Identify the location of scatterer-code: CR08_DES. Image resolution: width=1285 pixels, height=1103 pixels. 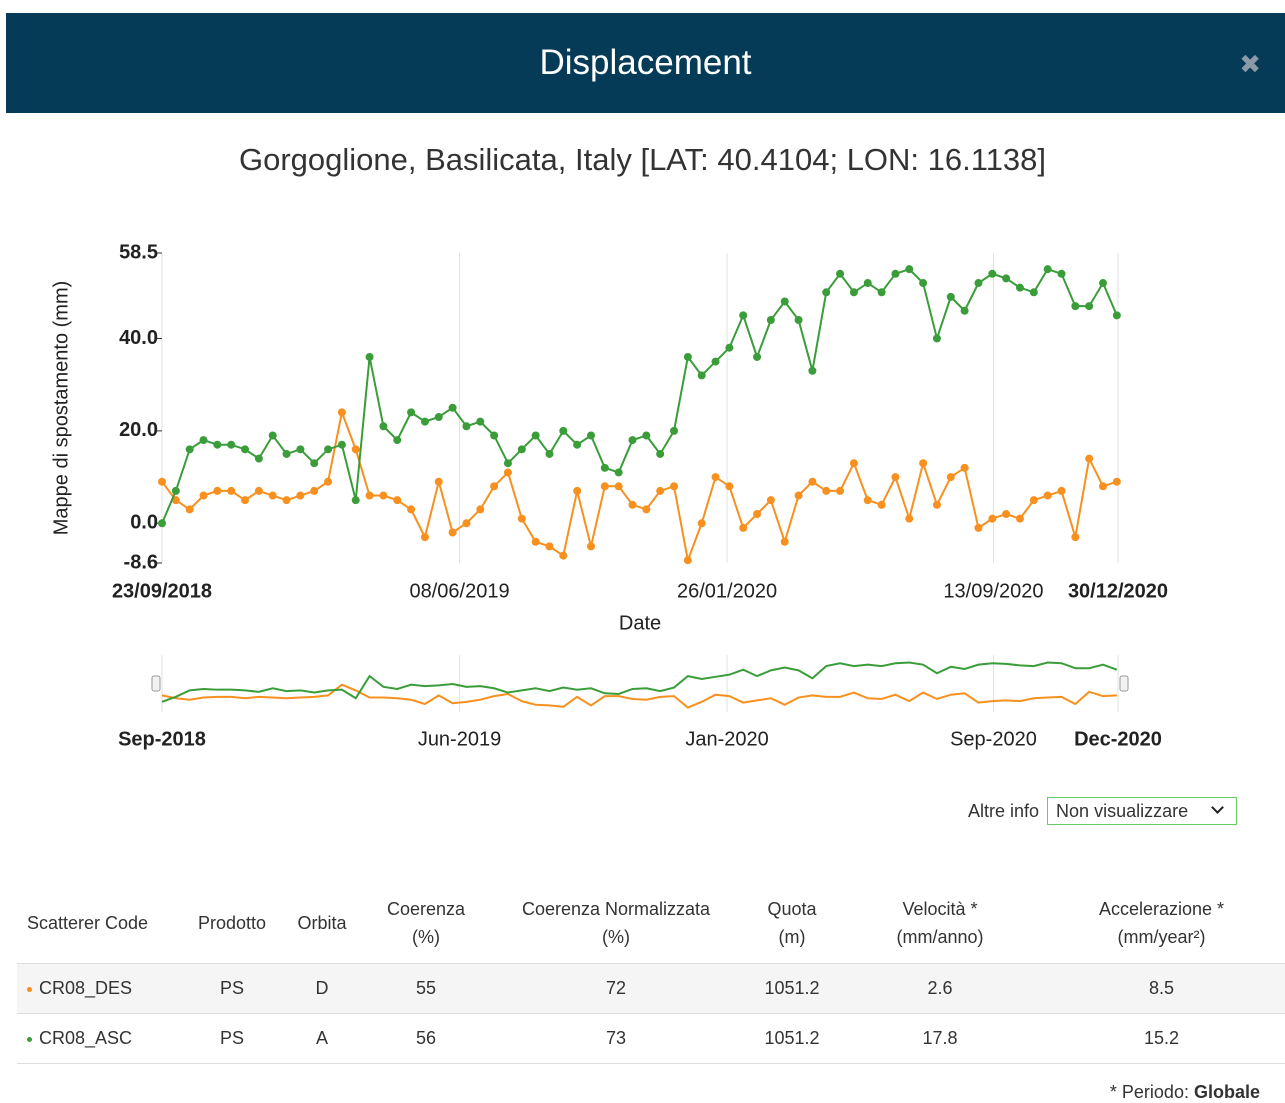
(86, 988).